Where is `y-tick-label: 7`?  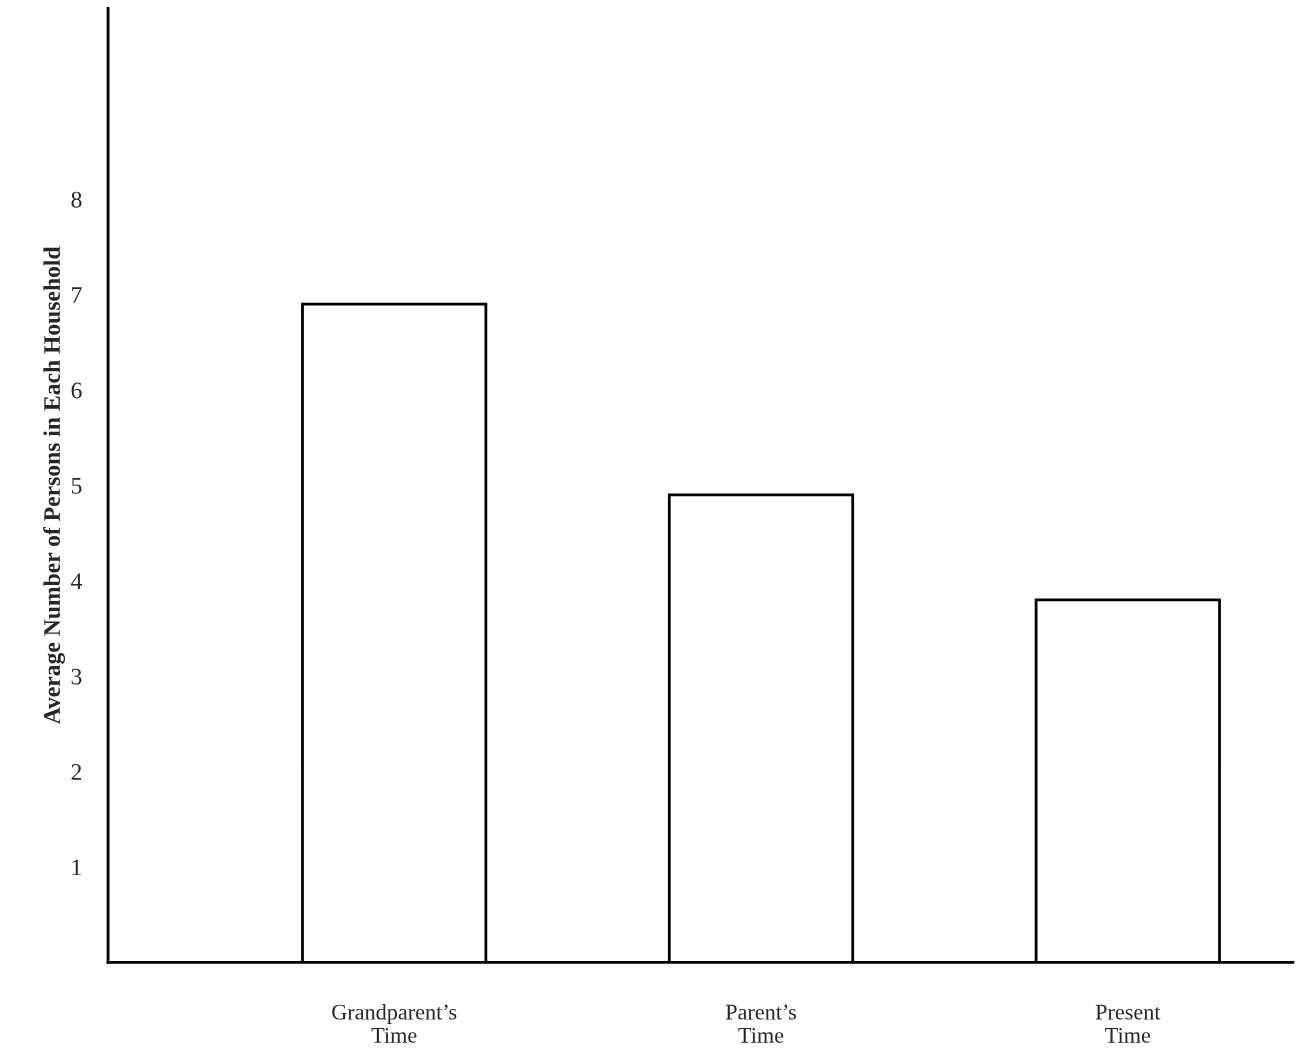
y-tick-label: 7 is located at coordinates (77, 295).